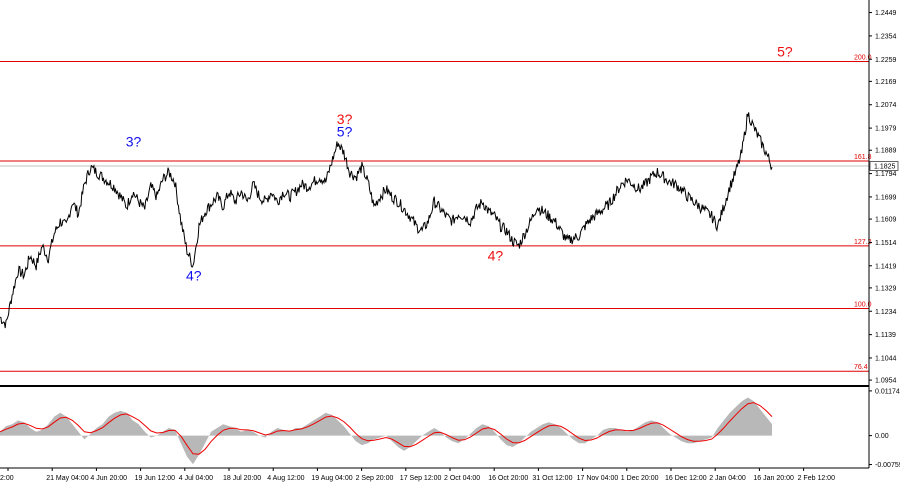  What do you see at coordinates (886, 129) in the screenshot?
I see `price-tick-label: 1.1979` at bounding box center [886, 129].